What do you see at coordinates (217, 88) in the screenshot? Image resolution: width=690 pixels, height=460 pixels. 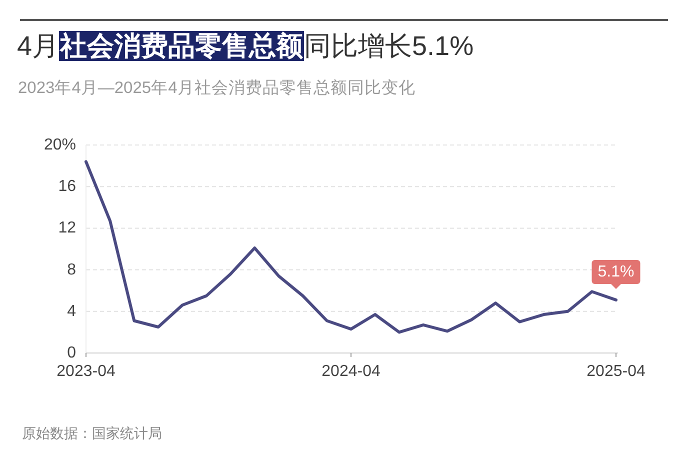 I see `chart-subtitle: 2023年4月—2025年4月社会消费品零售总额同比变化` at bounding box center [217, 88].